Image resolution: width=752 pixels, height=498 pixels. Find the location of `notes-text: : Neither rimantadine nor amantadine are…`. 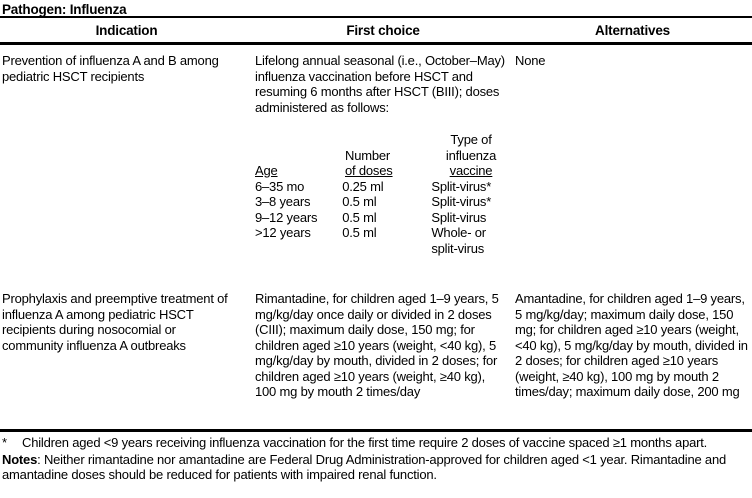

notes-text: : Neither rimantadine nor amantadine are… is located at coordinates (364, 467).